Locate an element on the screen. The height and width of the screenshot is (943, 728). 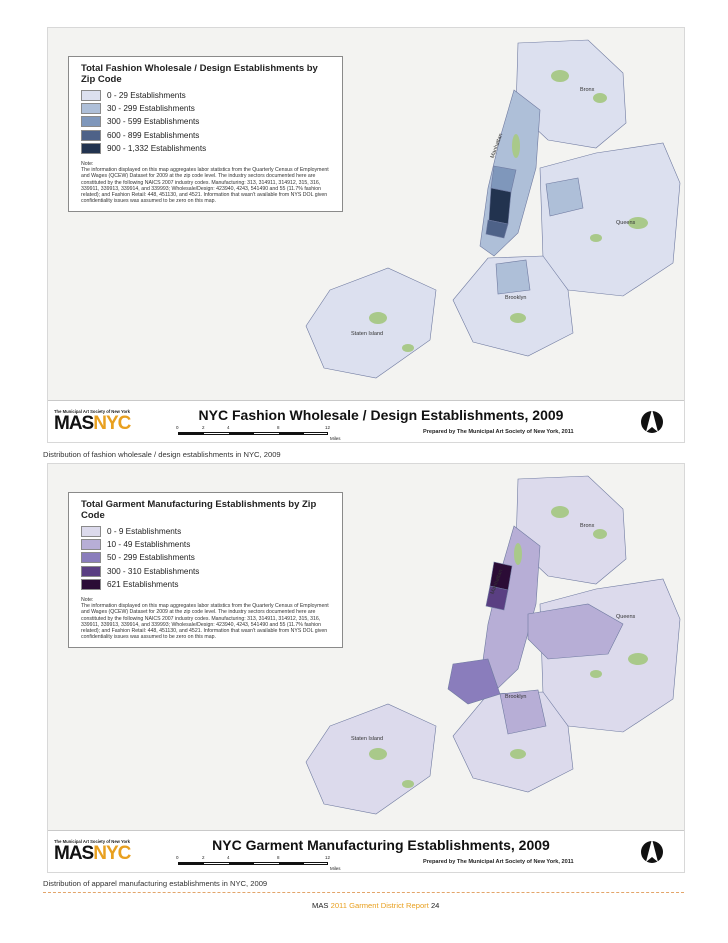
garment-district-zip is located at coordinates (500, 206).